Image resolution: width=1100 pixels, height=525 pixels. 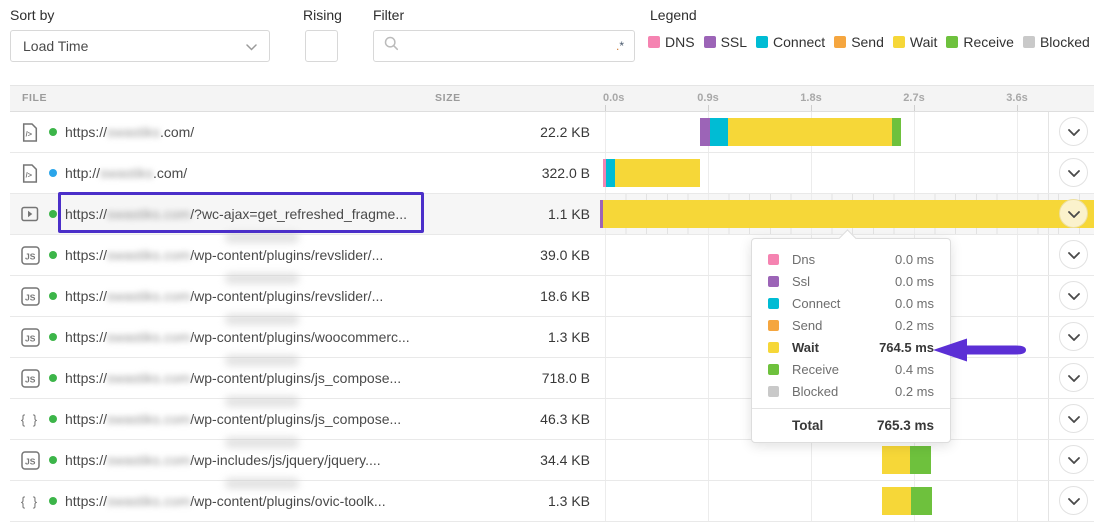 What do you see at coordinates (30, 501) in the screenshot?
I see `braces-icon: { }` at bounding box center [30, 501].